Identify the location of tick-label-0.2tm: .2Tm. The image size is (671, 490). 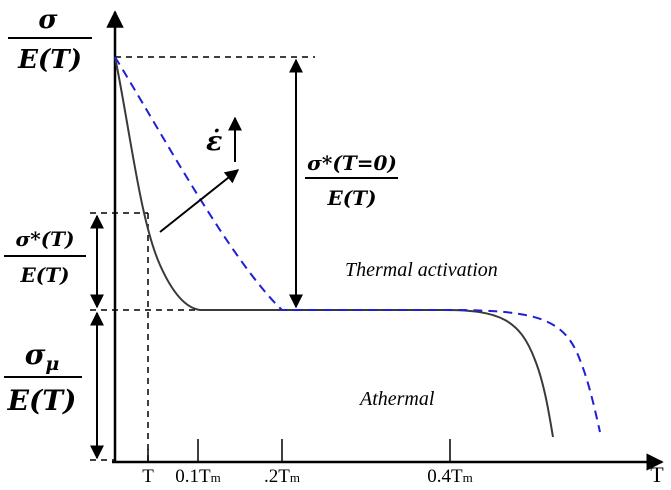
(282, 476).